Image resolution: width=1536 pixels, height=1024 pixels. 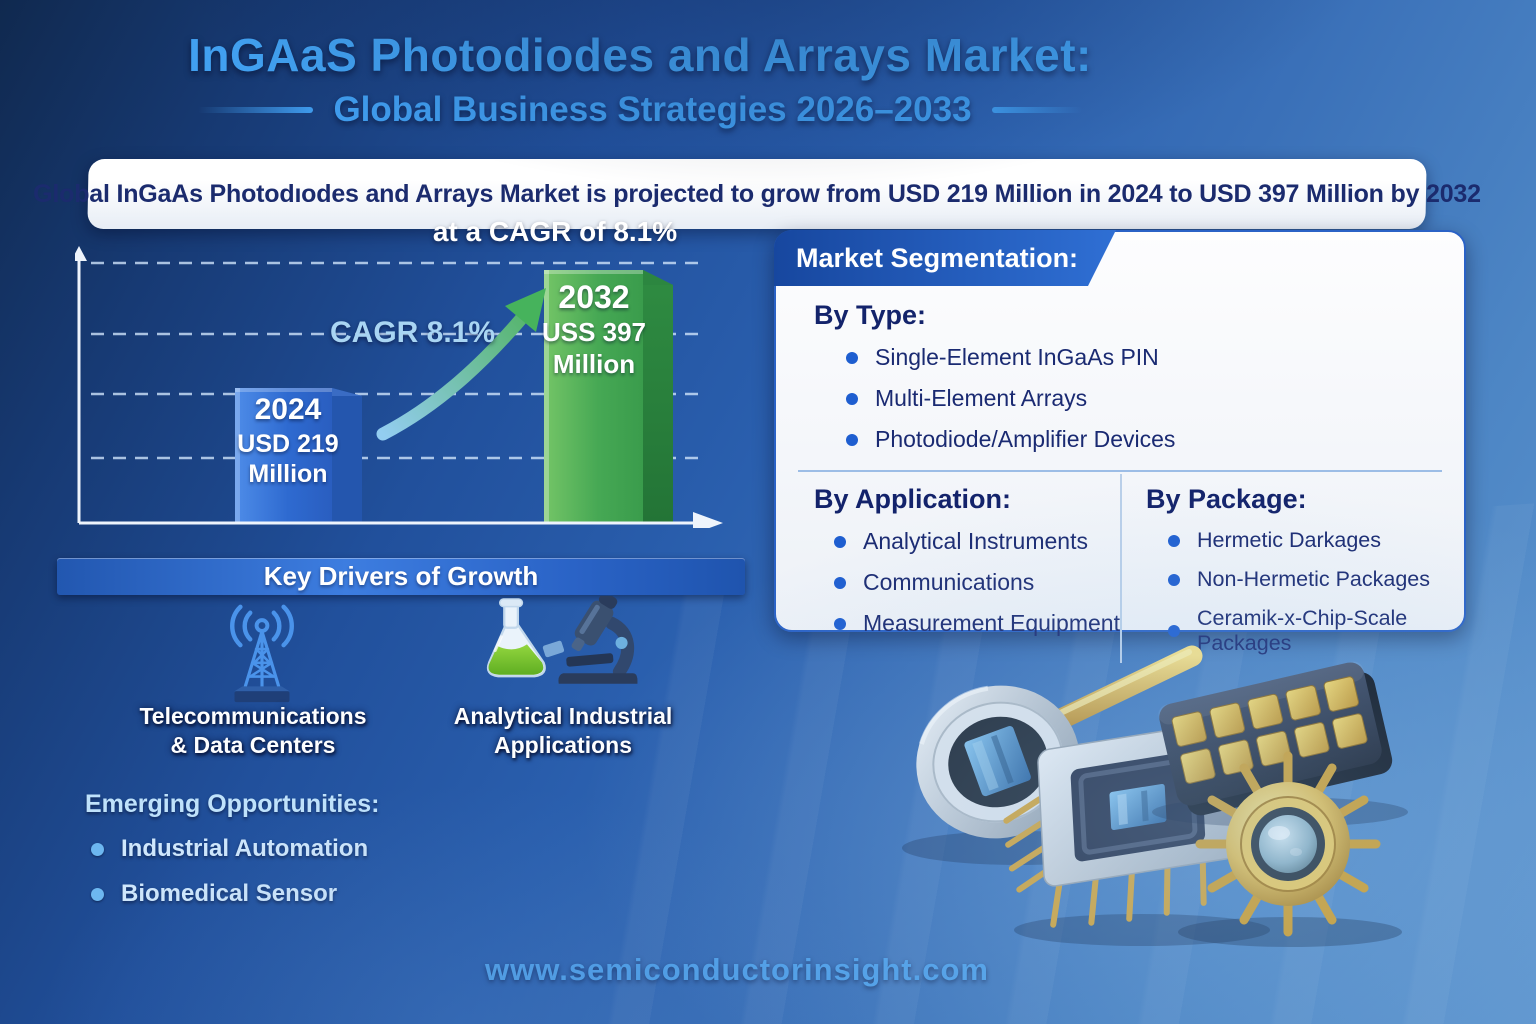 I want to click on microscope-shape, so click(x=598, y=640).